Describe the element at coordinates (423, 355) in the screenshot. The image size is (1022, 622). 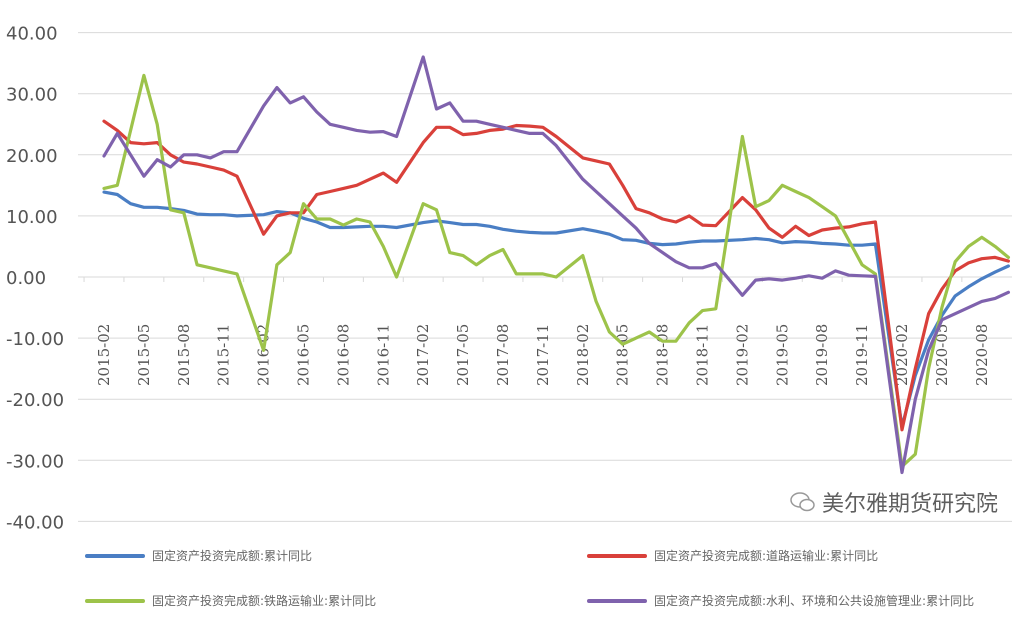
I see `x-tick-label: 2017-02` at that location.